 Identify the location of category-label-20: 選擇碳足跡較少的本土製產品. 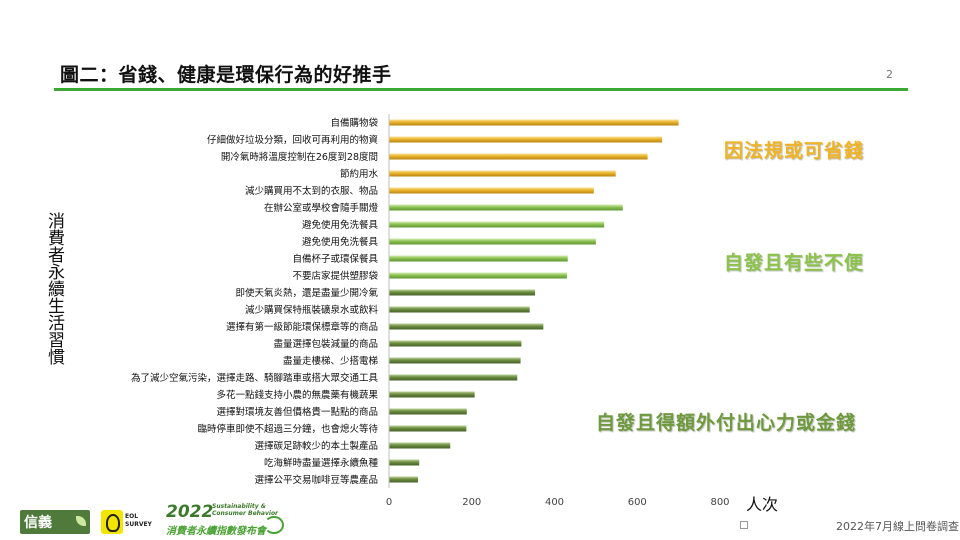
(316, 446).